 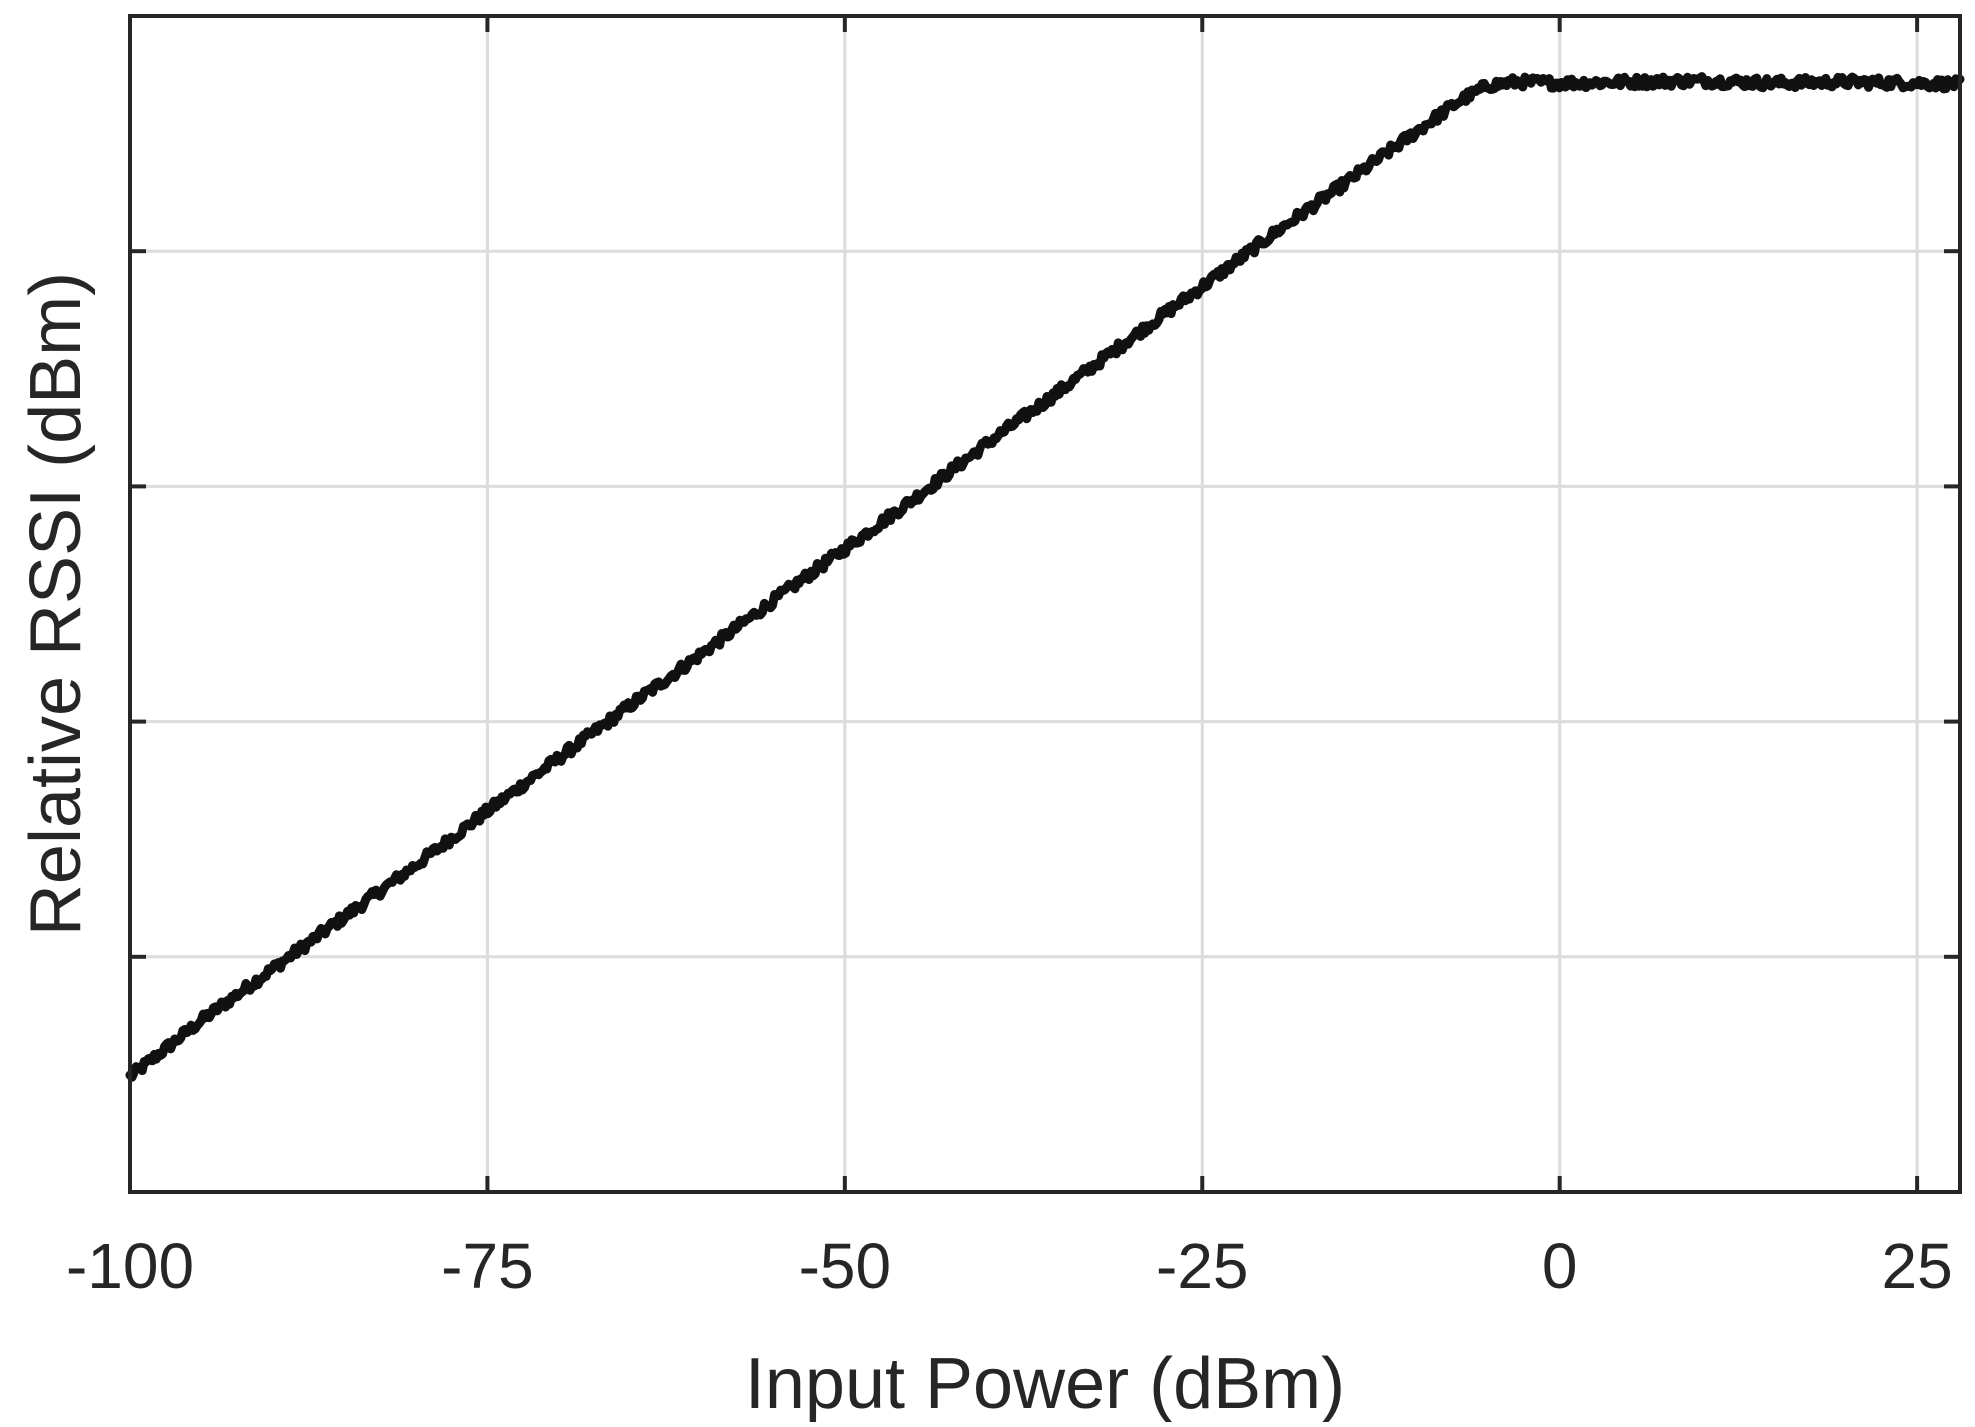 What do you see at coordinates (1009, 1266) in the screenshot?
I see `x-tick-labels: -100 -75 -50 -25 0 25` at bounding box center [1009, 1266].